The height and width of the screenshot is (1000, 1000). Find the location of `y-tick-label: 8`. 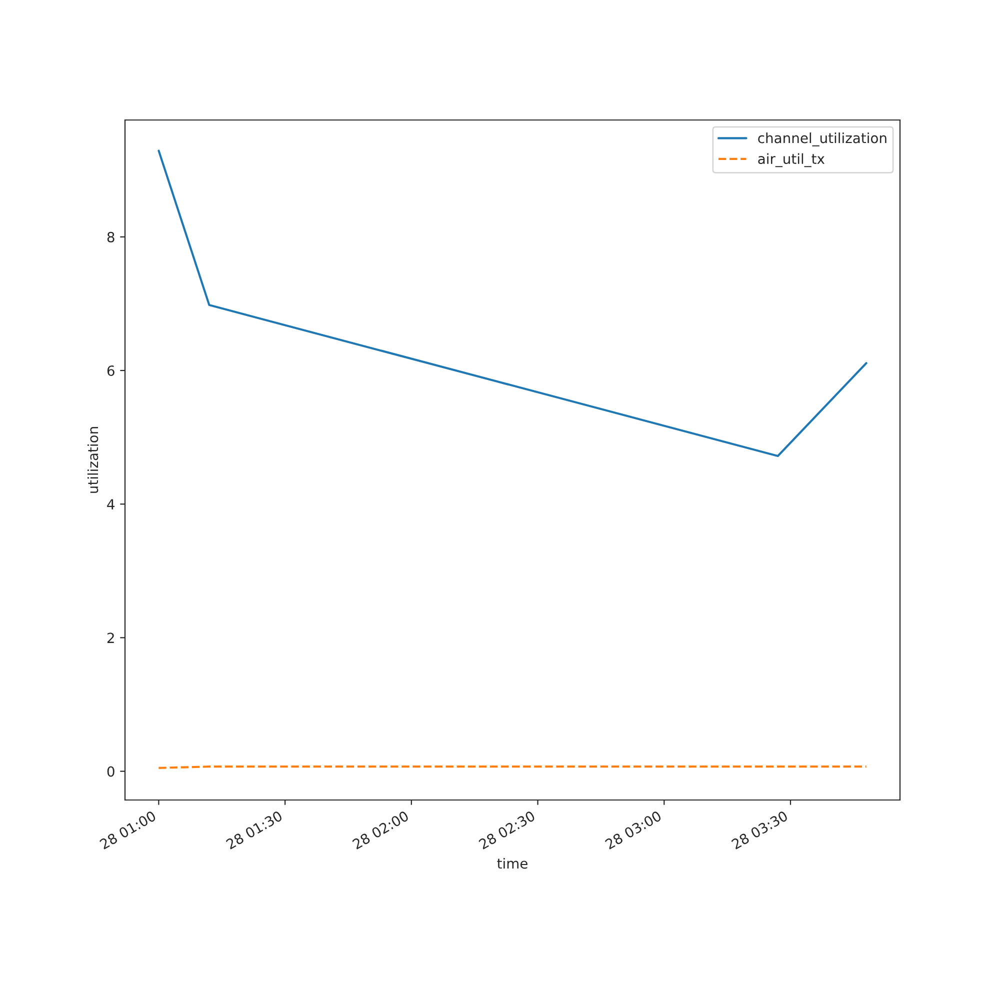

y-tick-label: 8 is located at coordinates (110, 237).